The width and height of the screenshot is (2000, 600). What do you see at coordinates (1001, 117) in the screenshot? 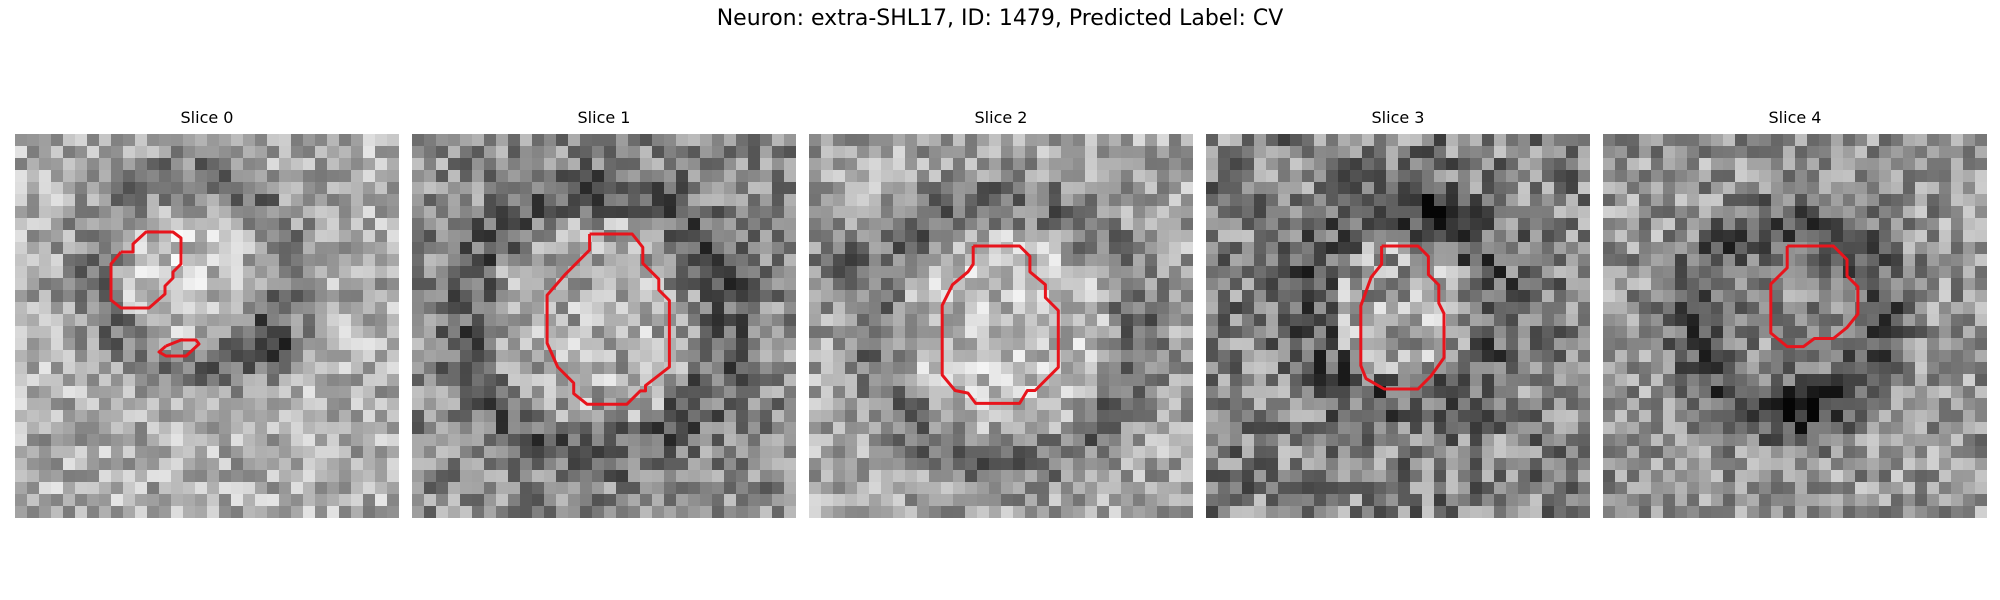
I see `slice-title: Slice 2` at bounding box center [1001, 117].